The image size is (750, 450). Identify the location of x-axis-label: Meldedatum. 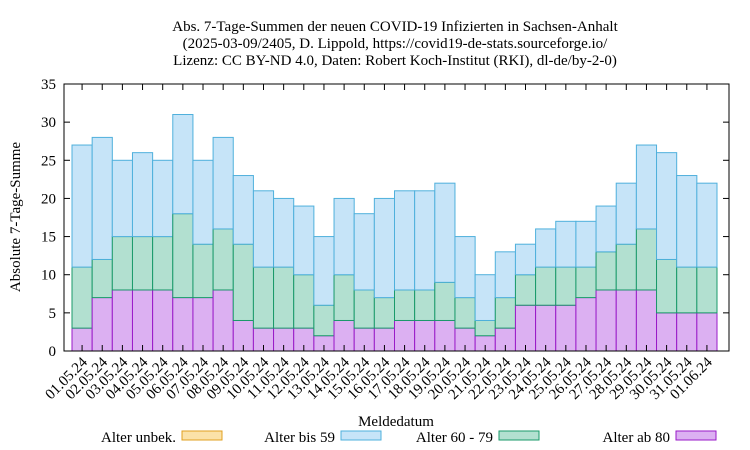
(396, 422).